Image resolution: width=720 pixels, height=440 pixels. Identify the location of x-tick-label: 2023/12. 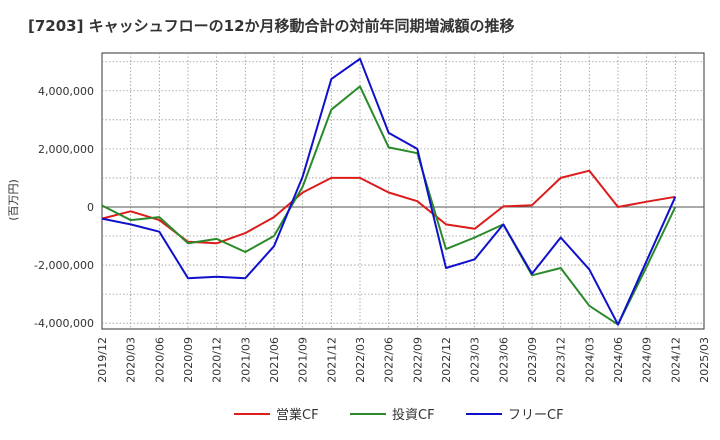
(561, 360).